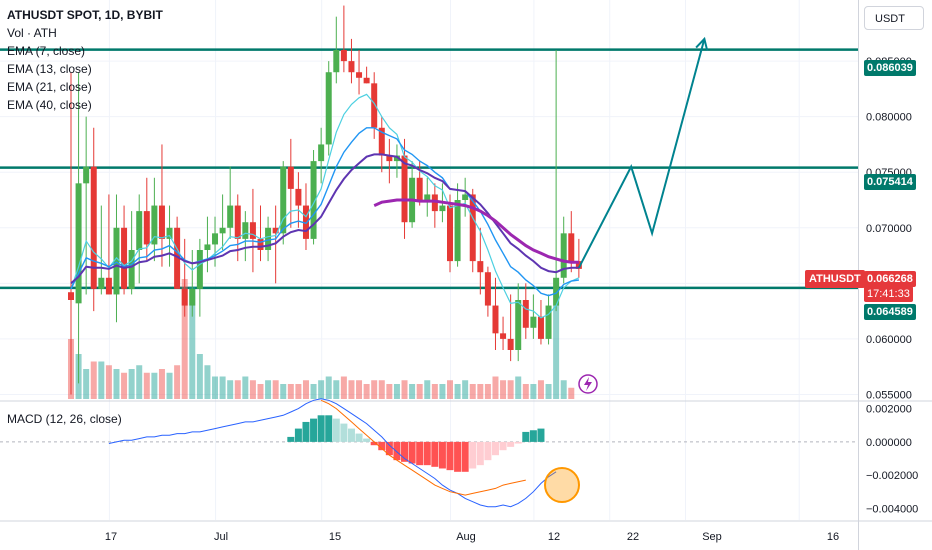 This screenshot has width=932, height=550. Describe the element at coordinates (472, 537) in the screenshot. I see `time-axis: 17 Jul 15 Aug 12 22 Sep 16` at that location.